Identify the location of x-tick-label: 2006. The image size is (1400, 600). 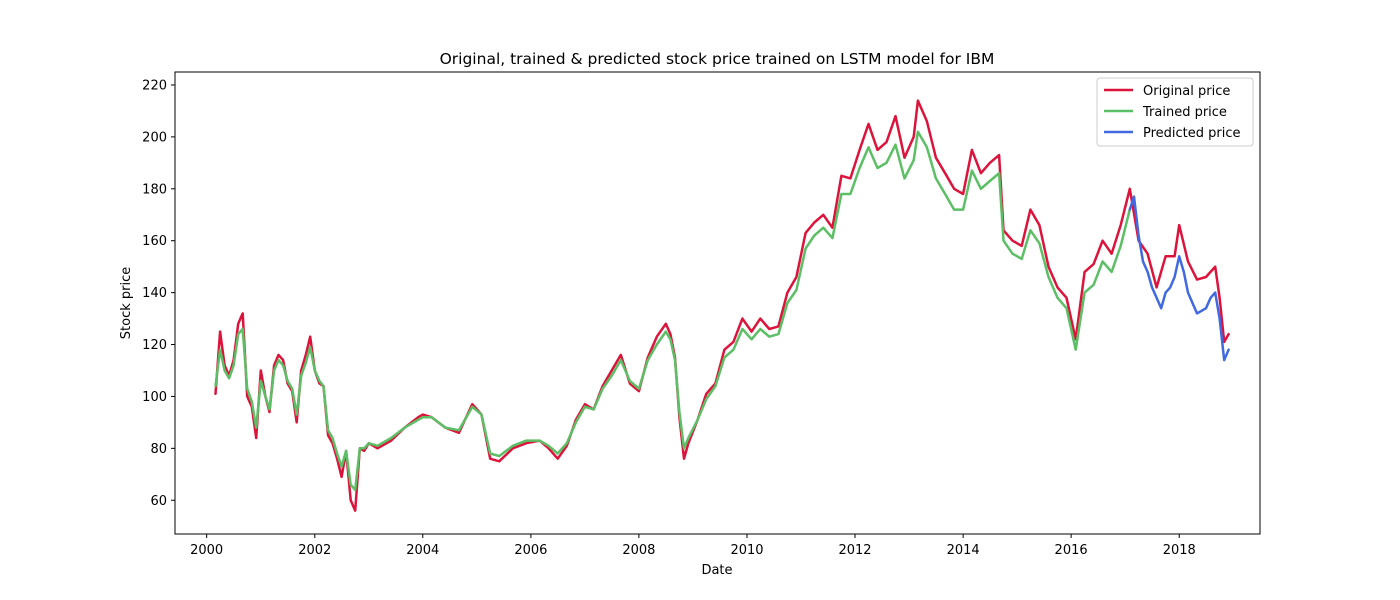
(530, 550).